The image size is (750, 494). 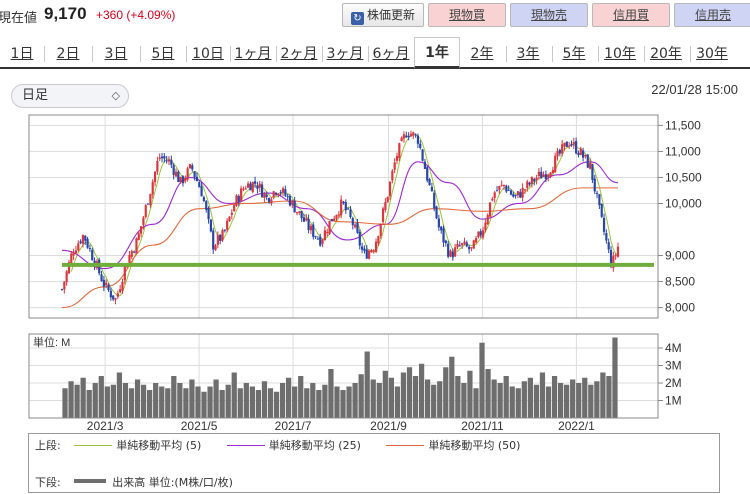 I want to click on legend-ma25-swatch, so click(x=245, y=445).